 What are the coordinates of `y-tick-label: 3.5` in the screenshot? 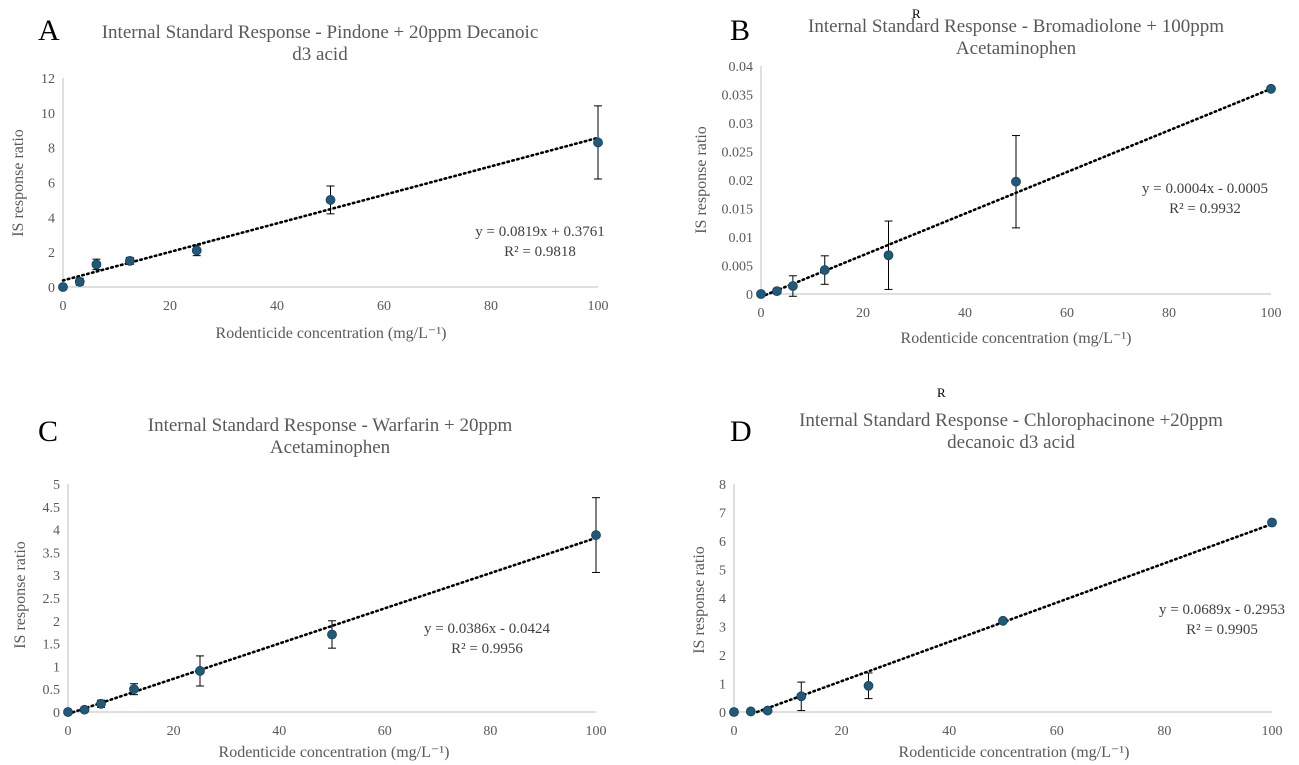 It's located at (52, 553).